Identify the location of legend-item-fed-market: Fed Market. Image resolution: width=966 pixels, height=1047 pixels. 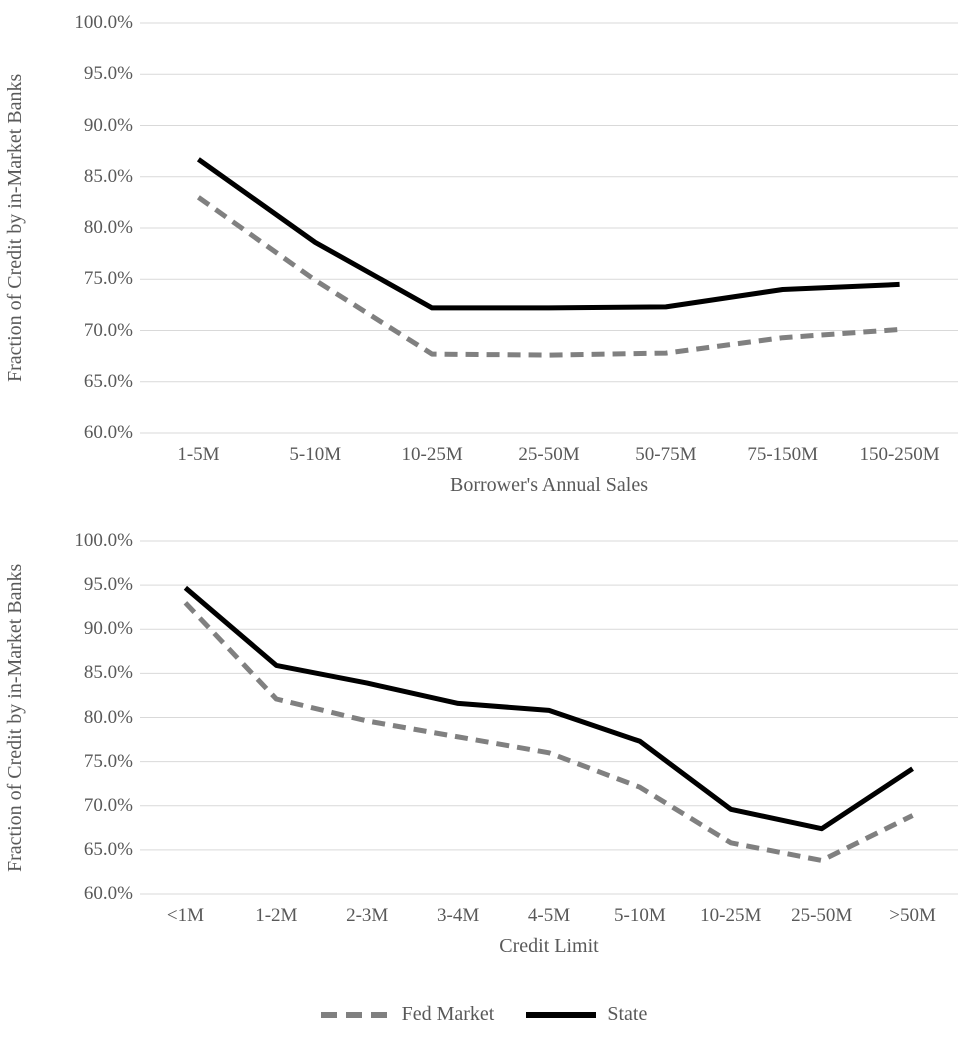
(407, 1014).